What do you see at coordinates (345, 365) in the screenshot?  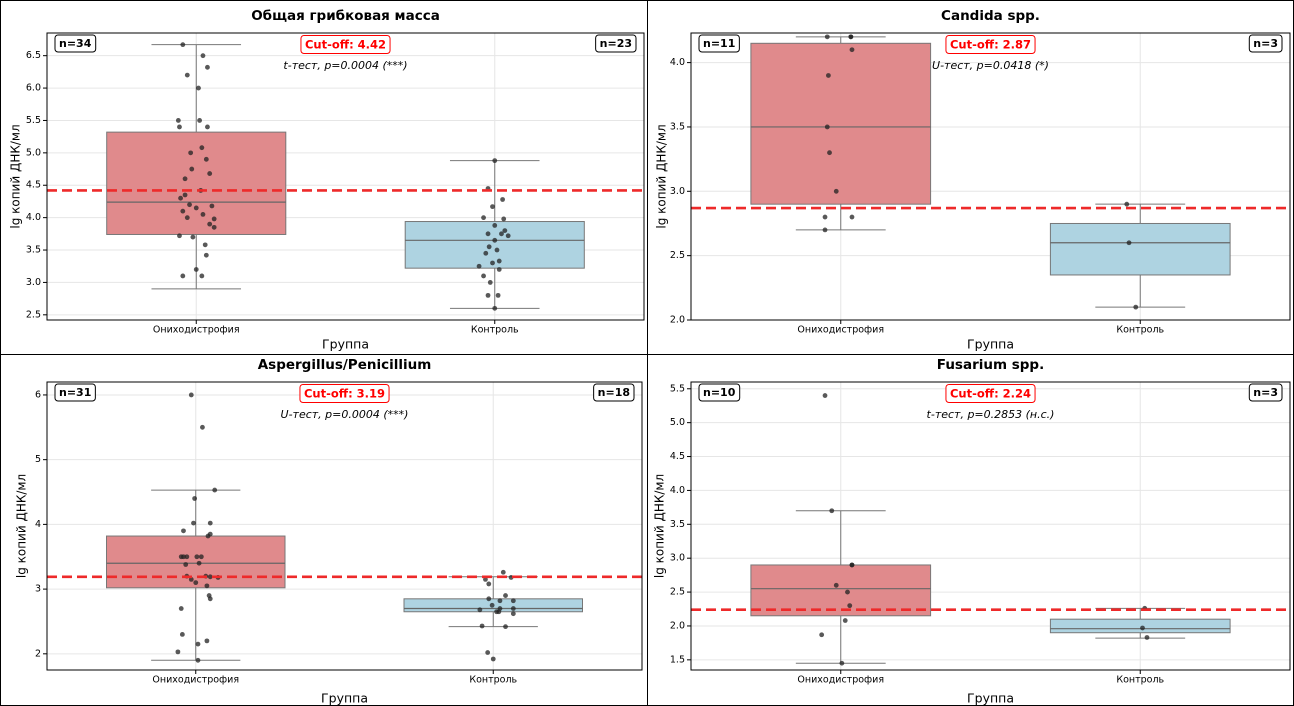 I see `chart-title: Aspergillus/Penicillium` at bounding box center [345, 365].